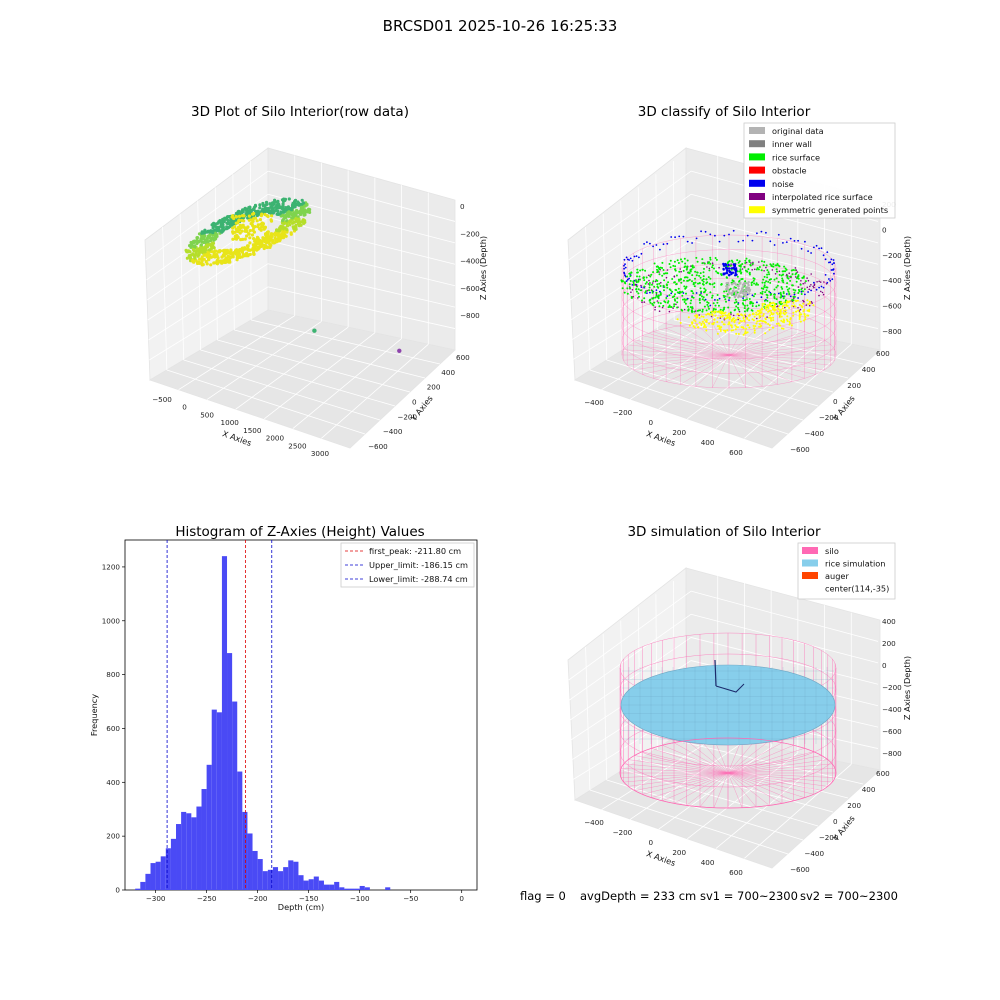 This screenshot has width=1000, height=1000. Describe the element at coordinates (500, 26) in the screenshot. I see `figure-suptitle: BRCSD01 2025-10-26 16:25:33` at that location.